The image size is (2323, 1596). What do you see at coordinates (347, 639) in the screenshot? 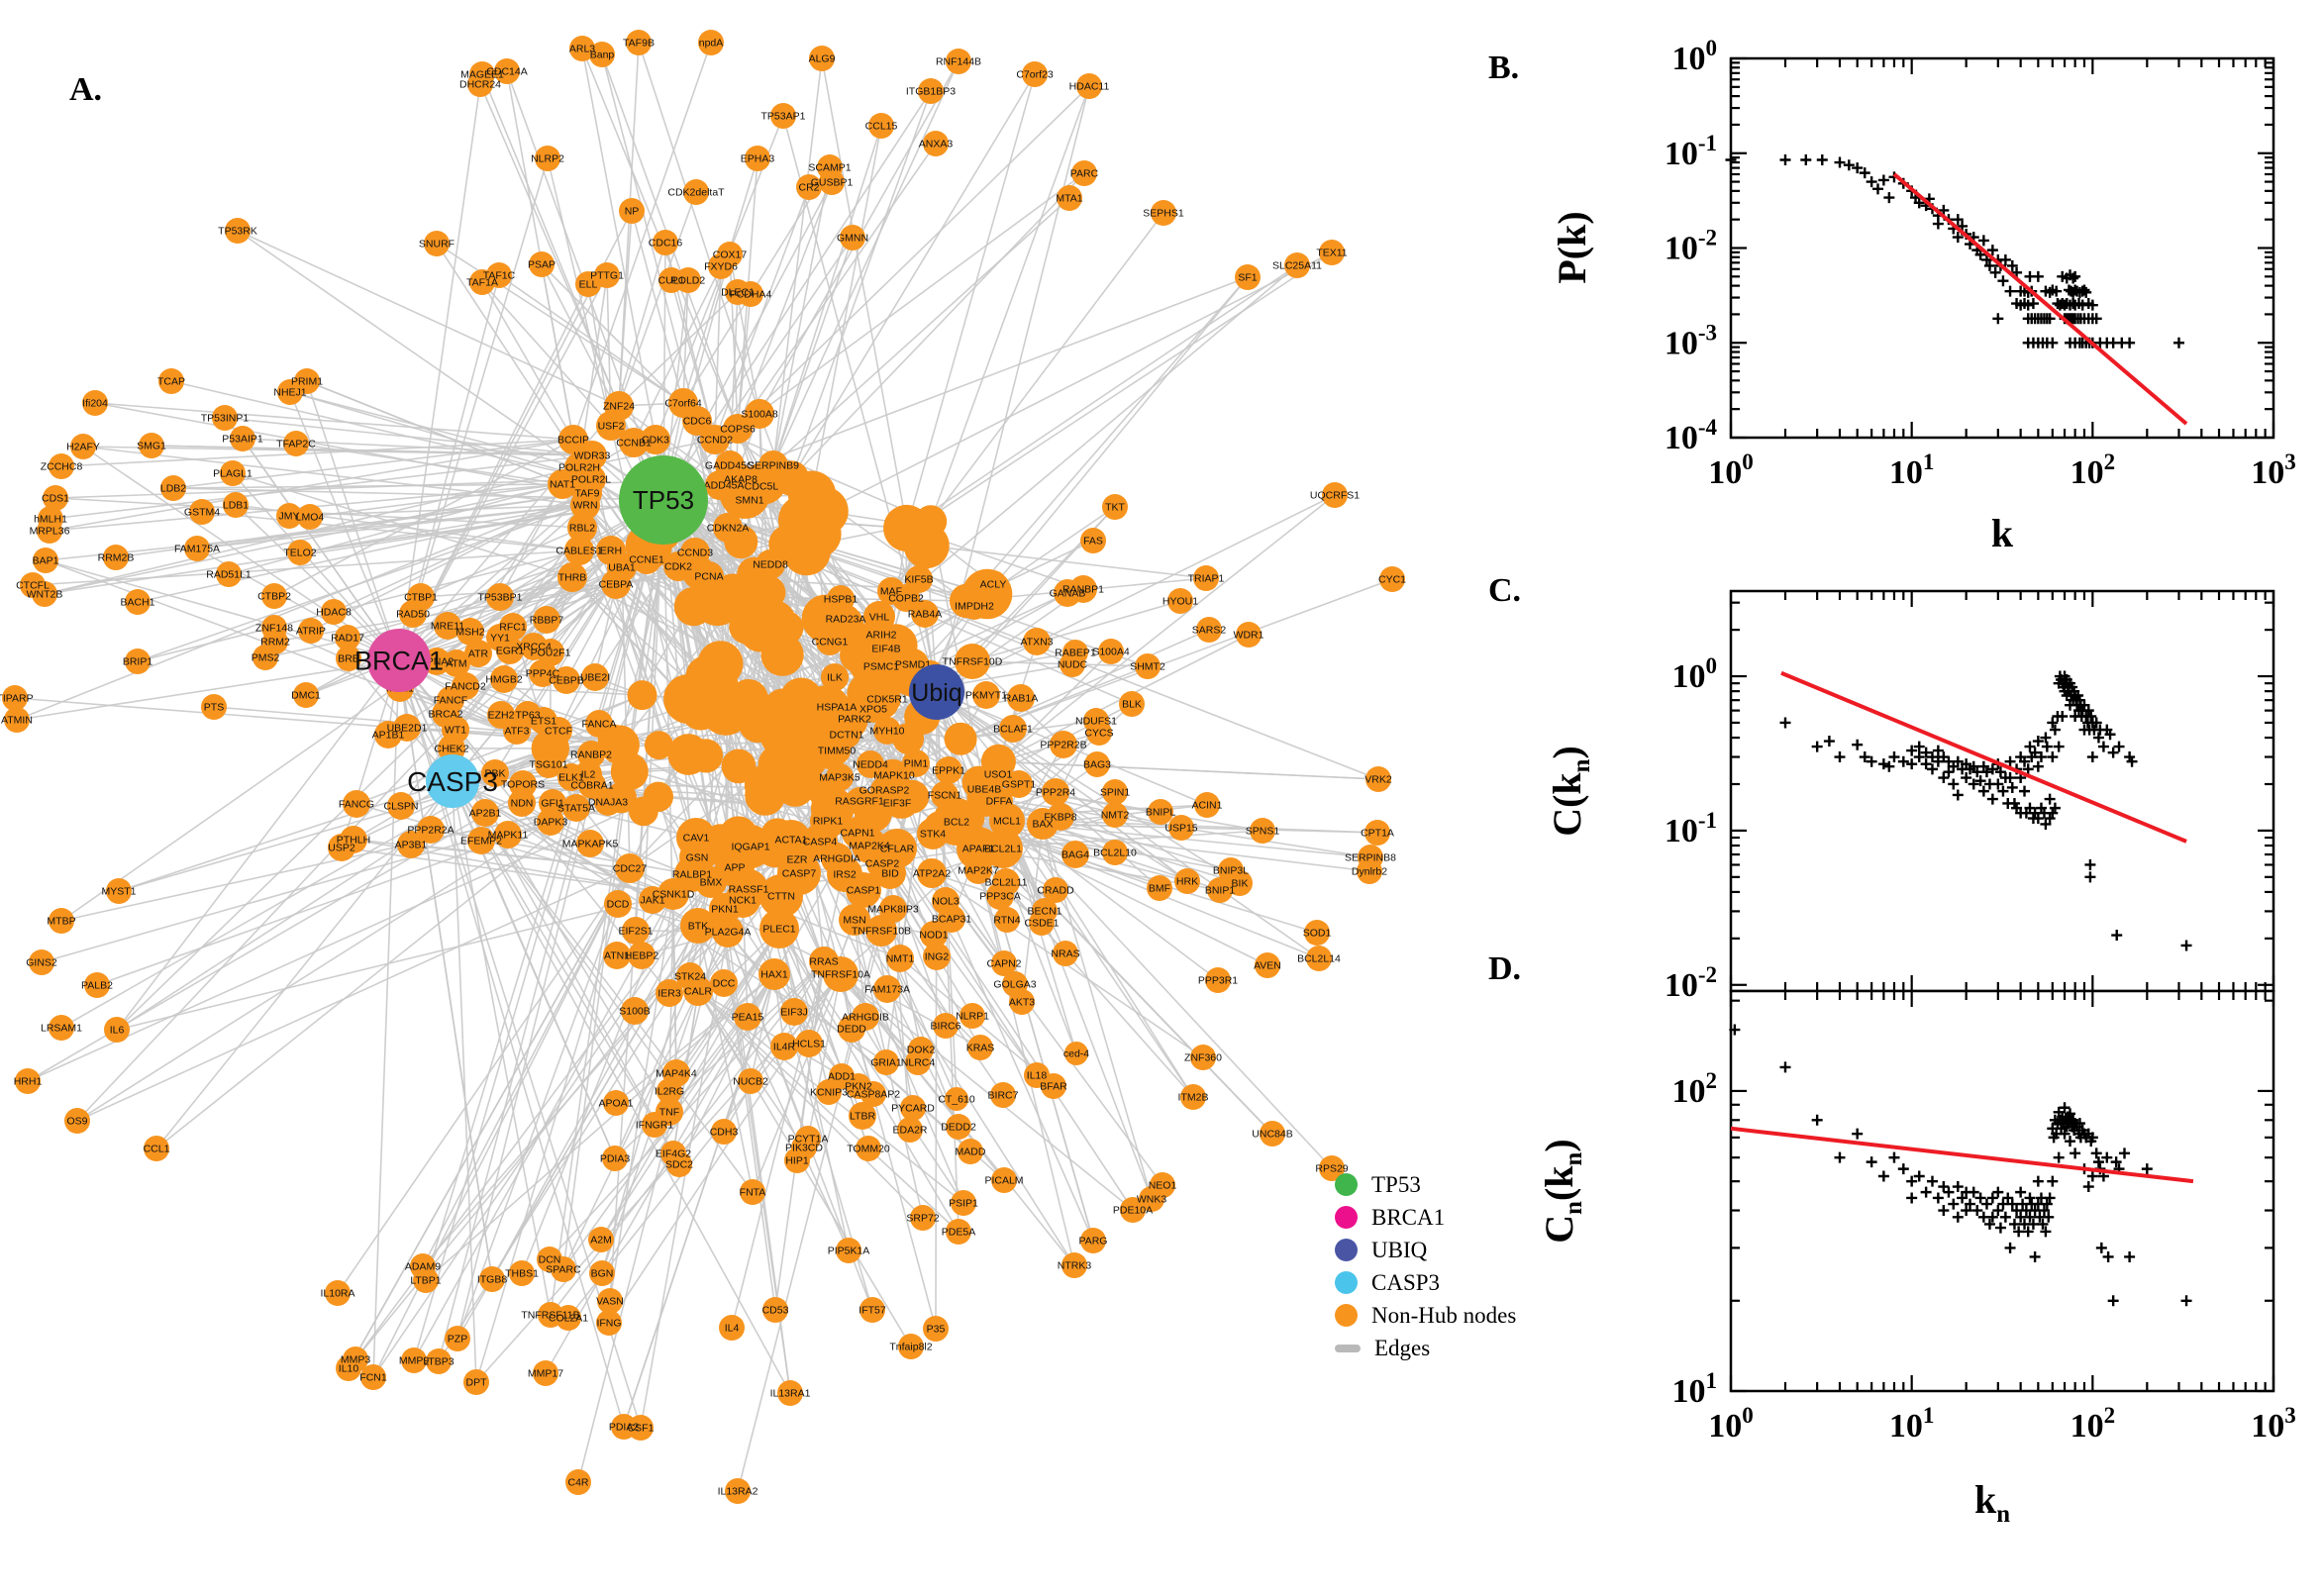
I see `network-node-label: RAD17` at bounding box center [347, 639].